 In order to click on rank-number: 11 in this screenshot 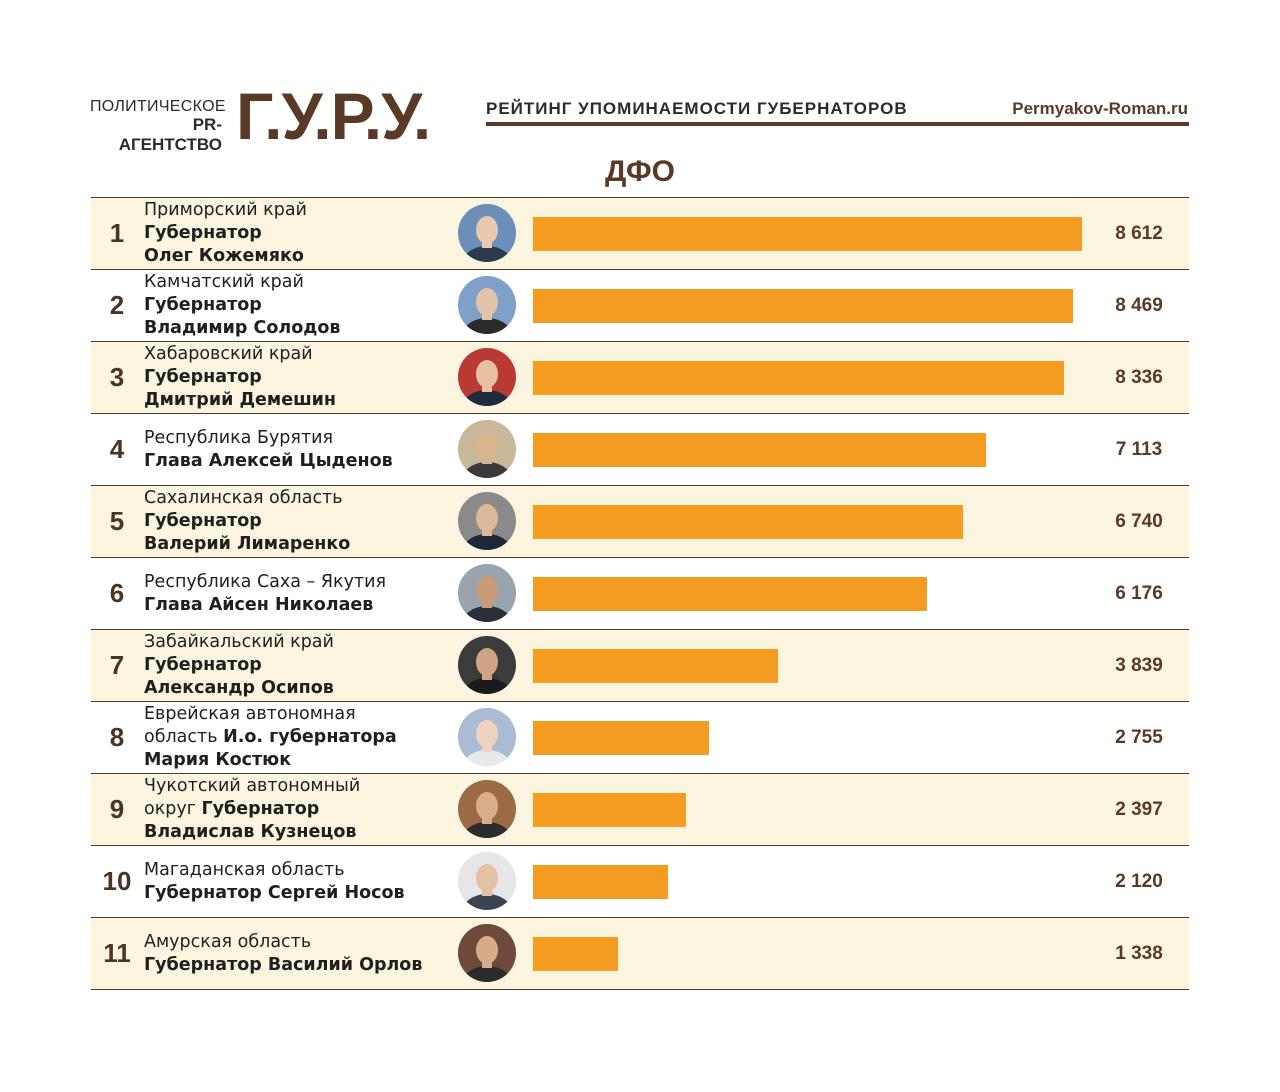, I will do `click(117, 953)`.